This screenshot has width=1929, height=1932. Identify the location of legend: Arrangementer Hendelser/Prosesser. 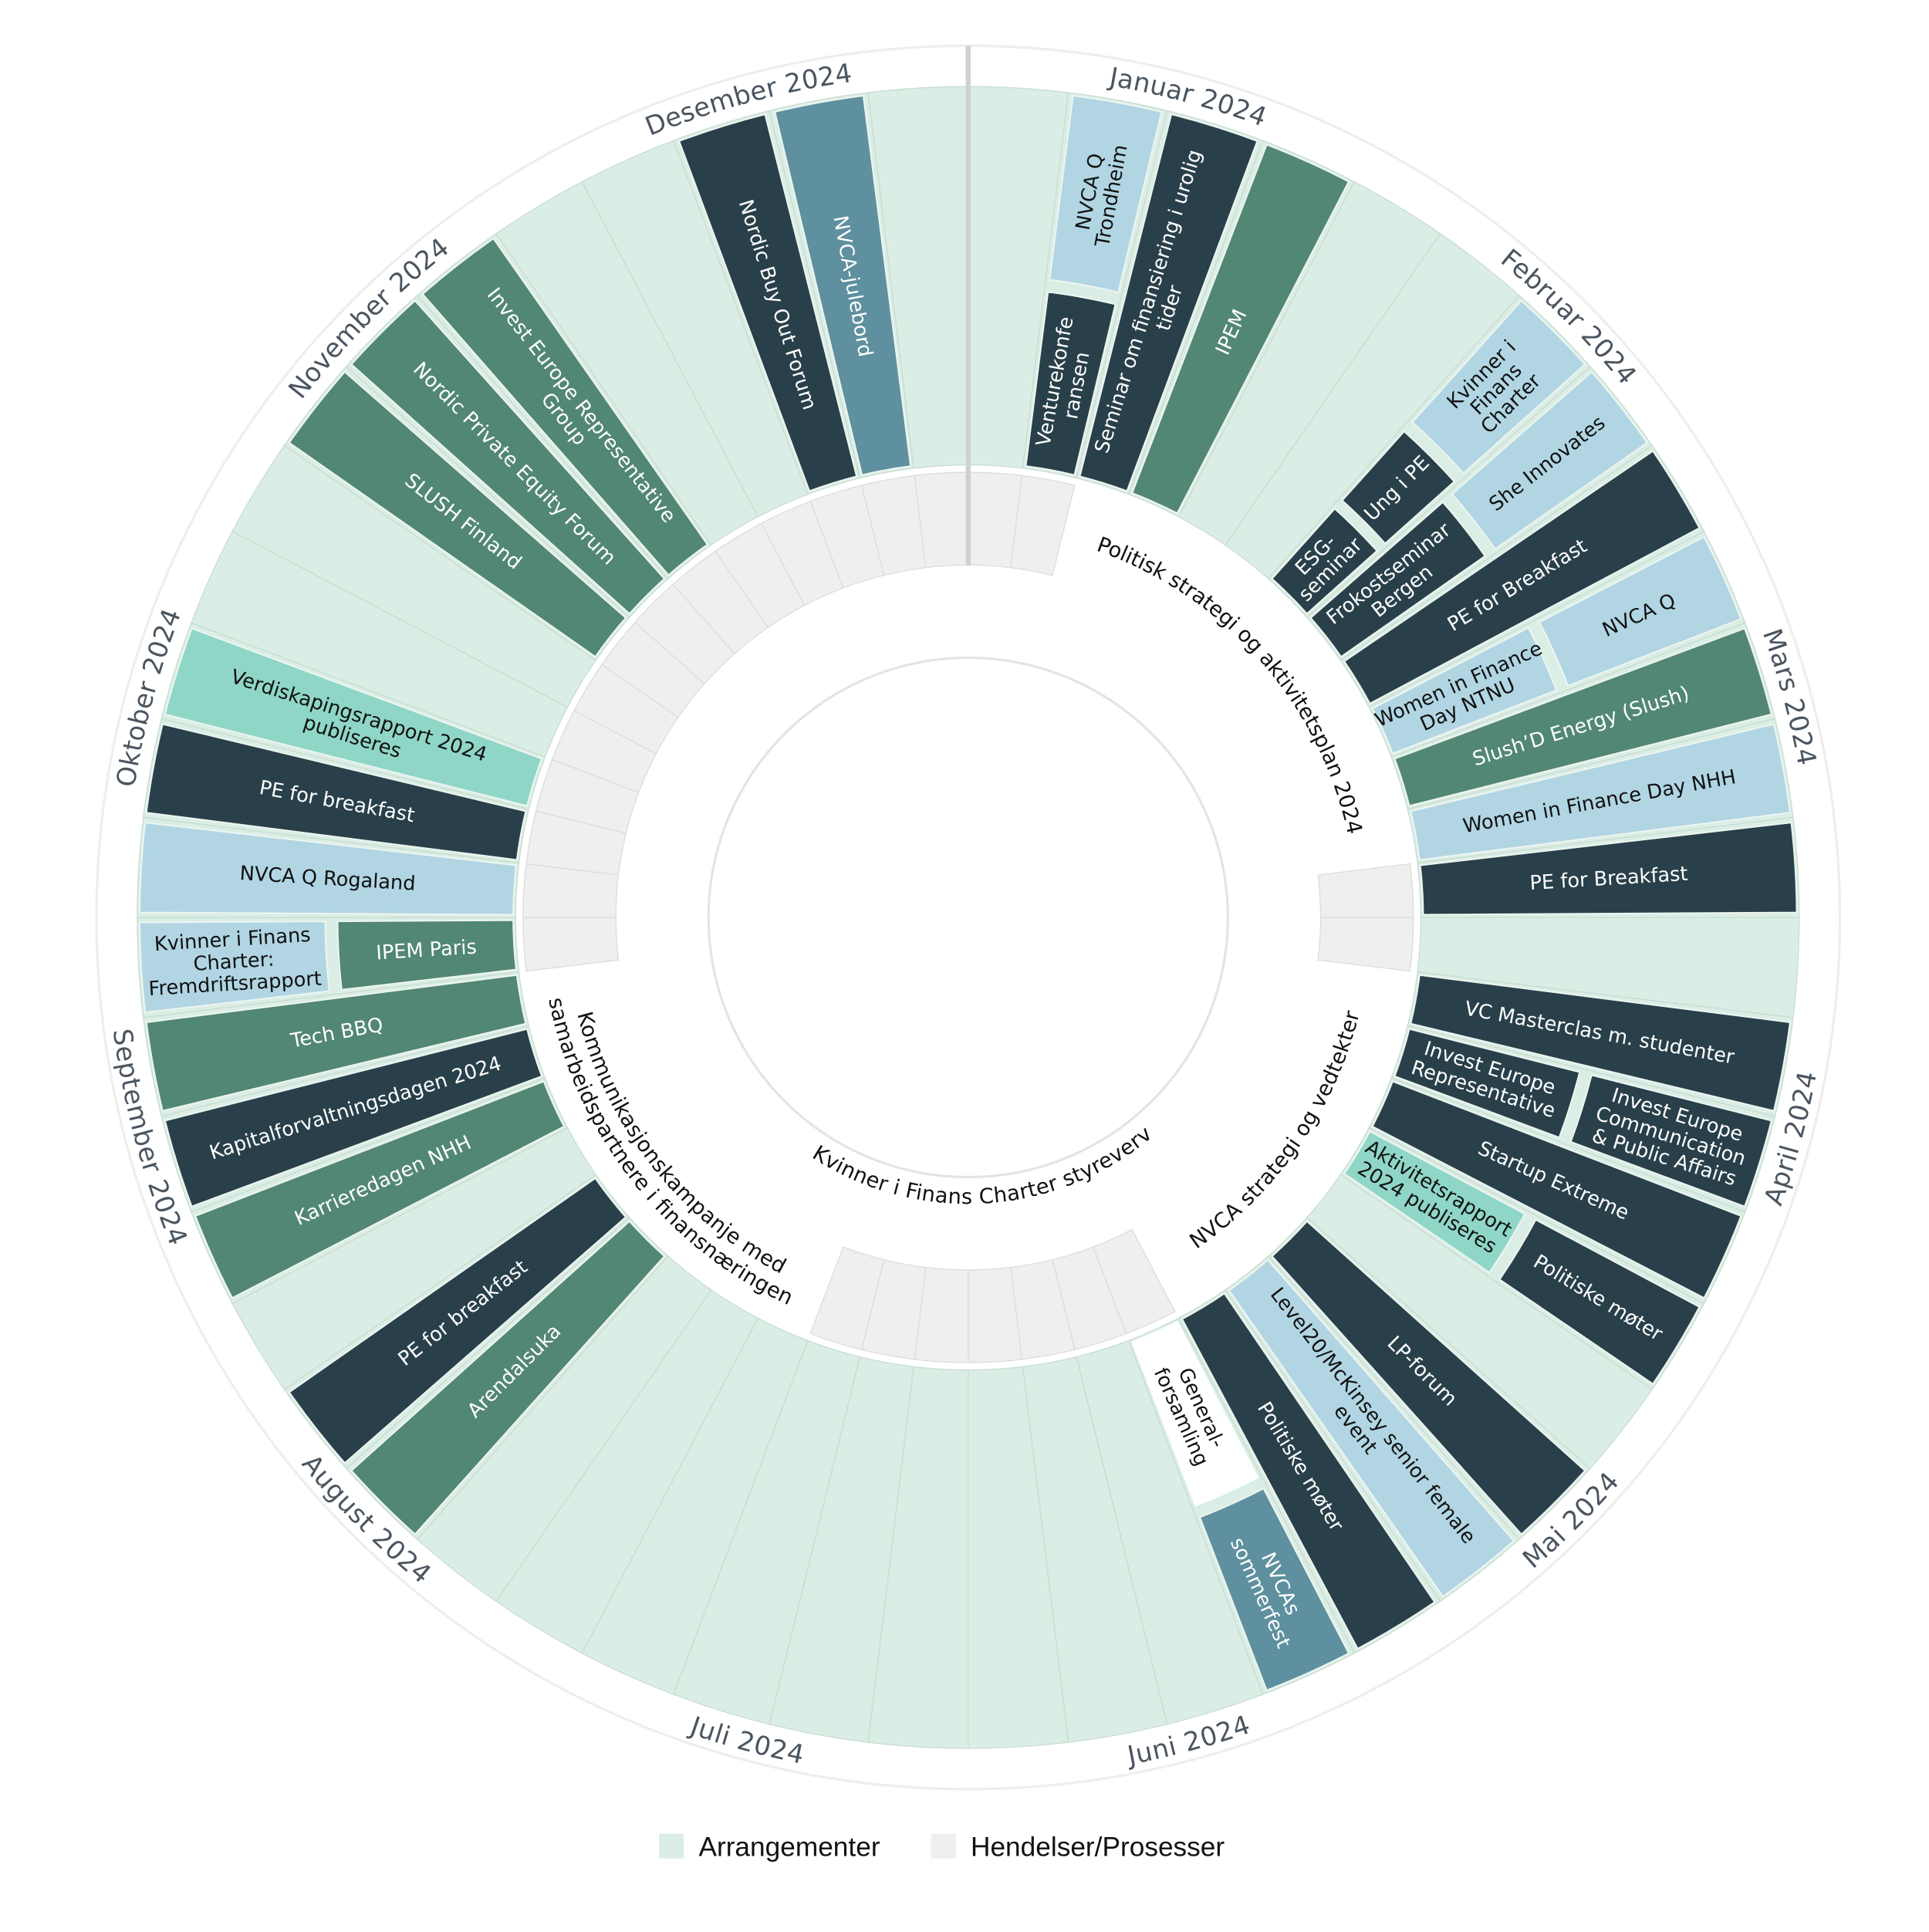
(942, 1847).